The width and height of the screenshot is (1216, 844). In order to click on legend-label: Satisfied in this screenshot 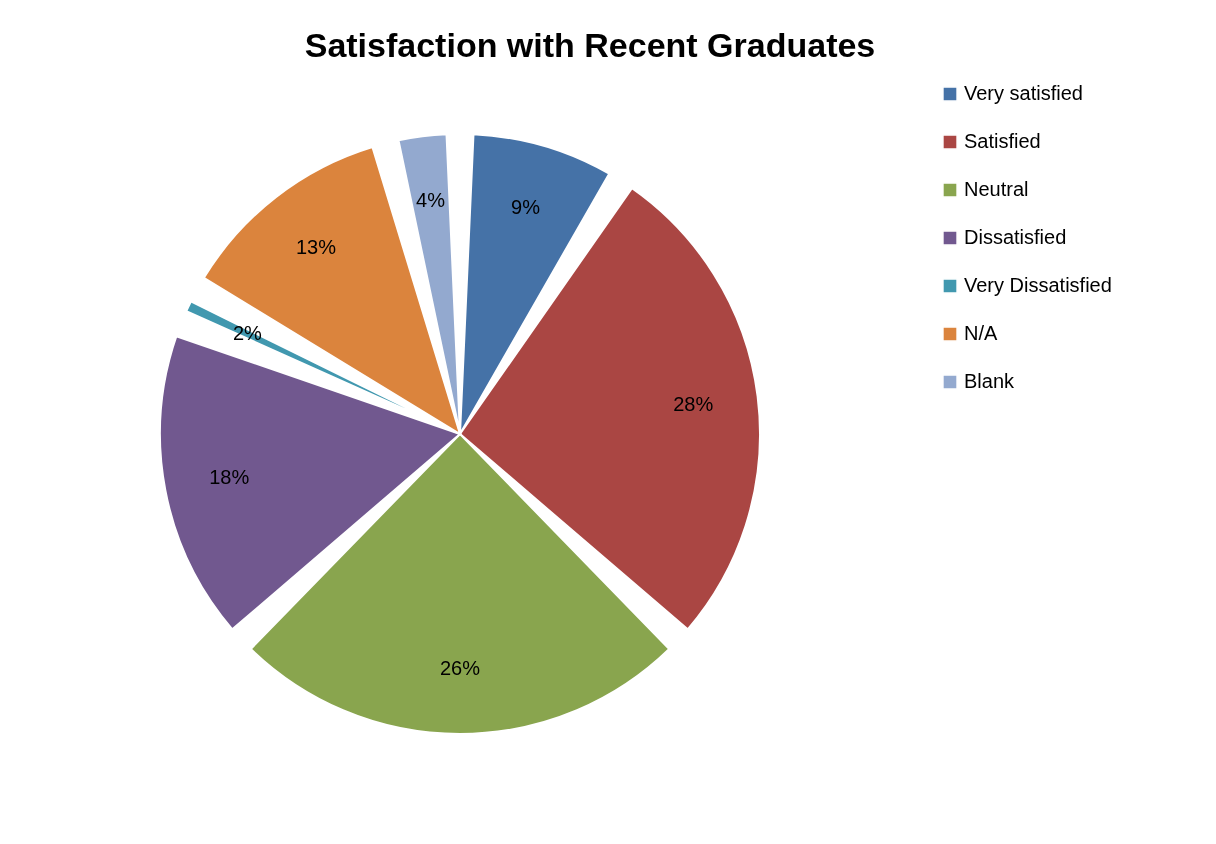, I will do `click(1002, 141)`.